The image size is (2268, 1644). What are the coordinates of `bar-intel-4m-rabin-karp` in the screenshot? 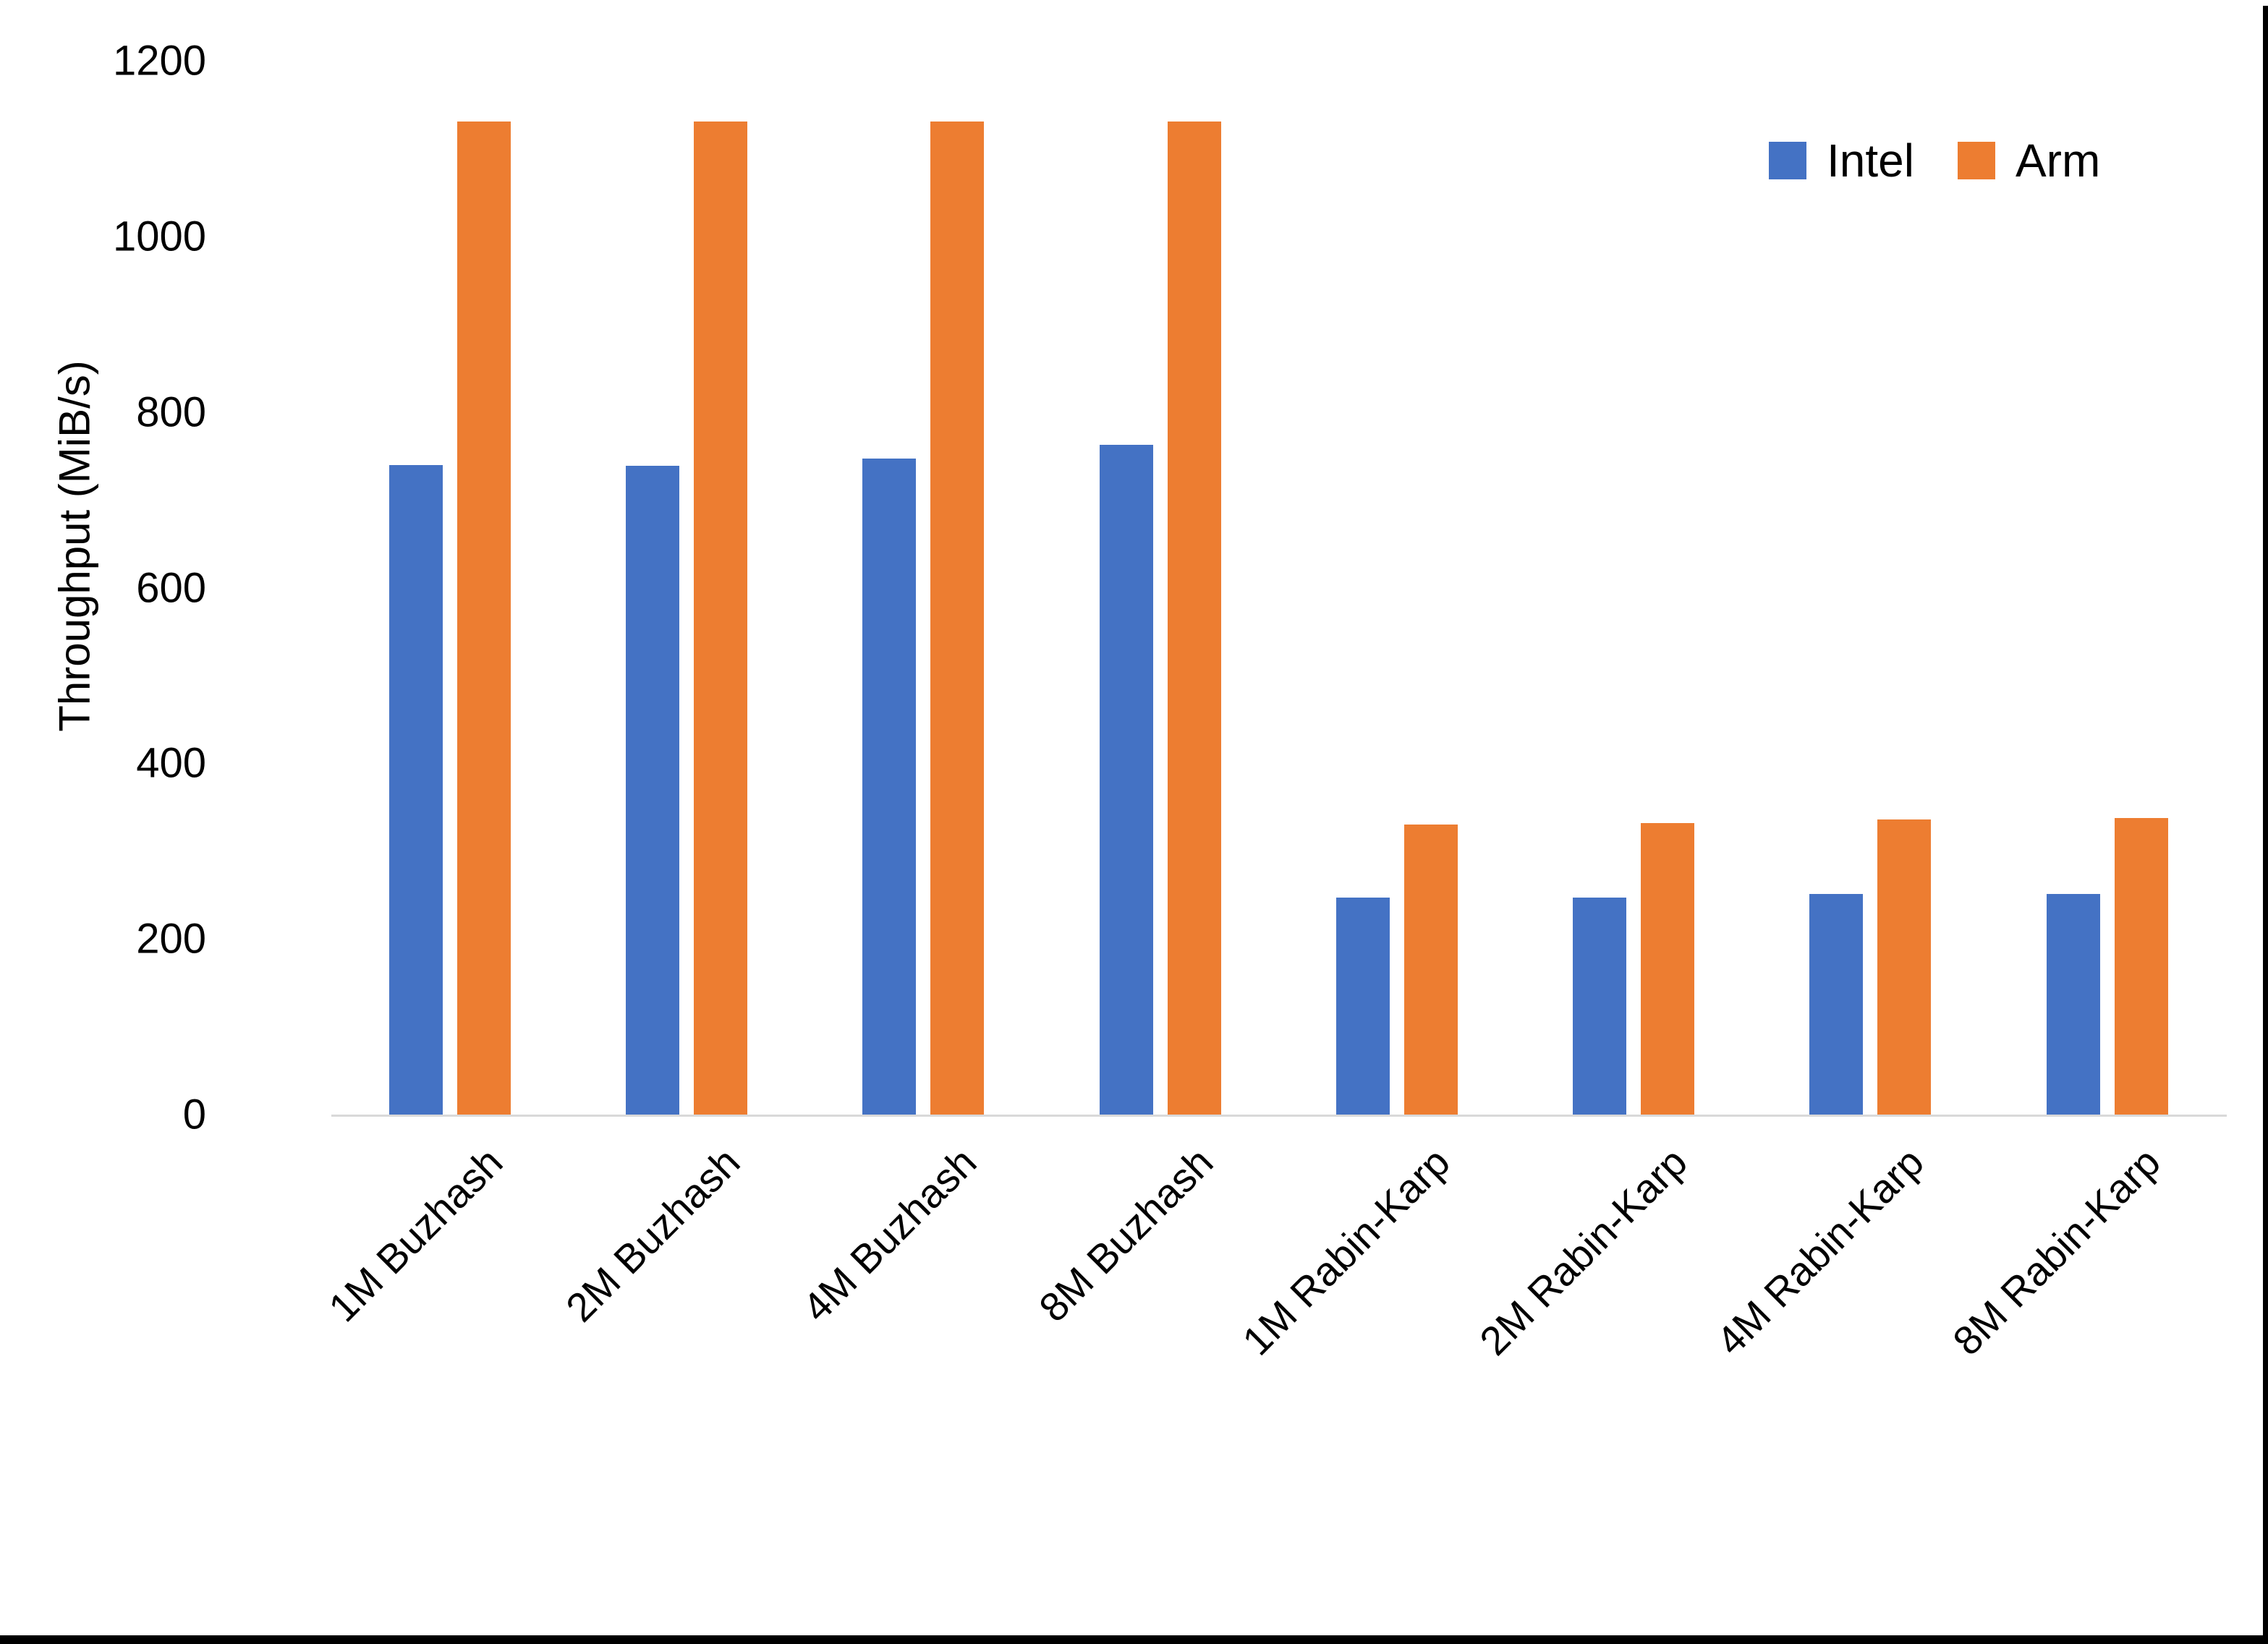 It's located at (1836, 1004).